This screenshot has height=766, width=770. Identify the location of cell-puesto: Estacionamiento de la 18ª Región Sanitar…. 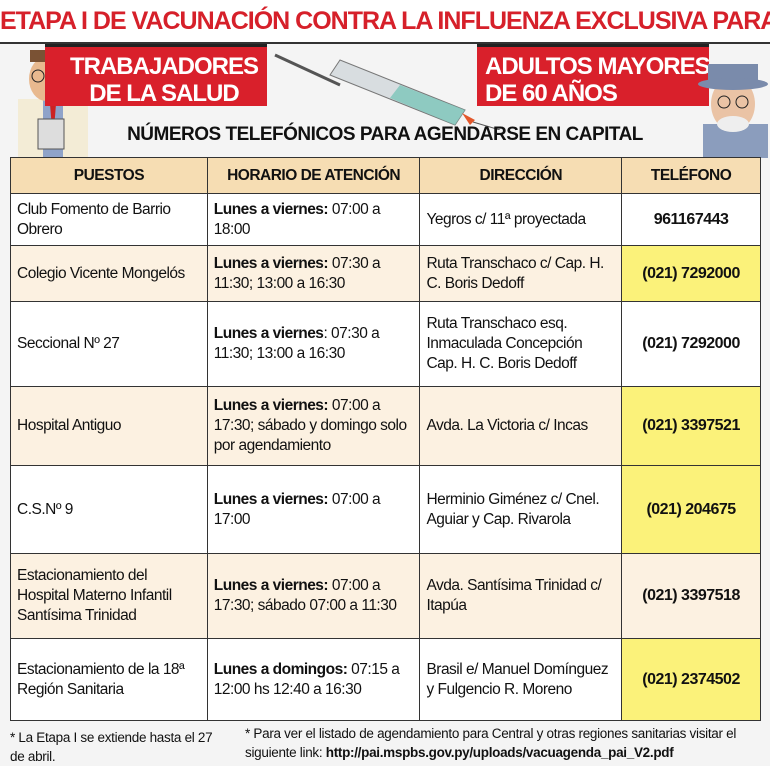
(109, 679).